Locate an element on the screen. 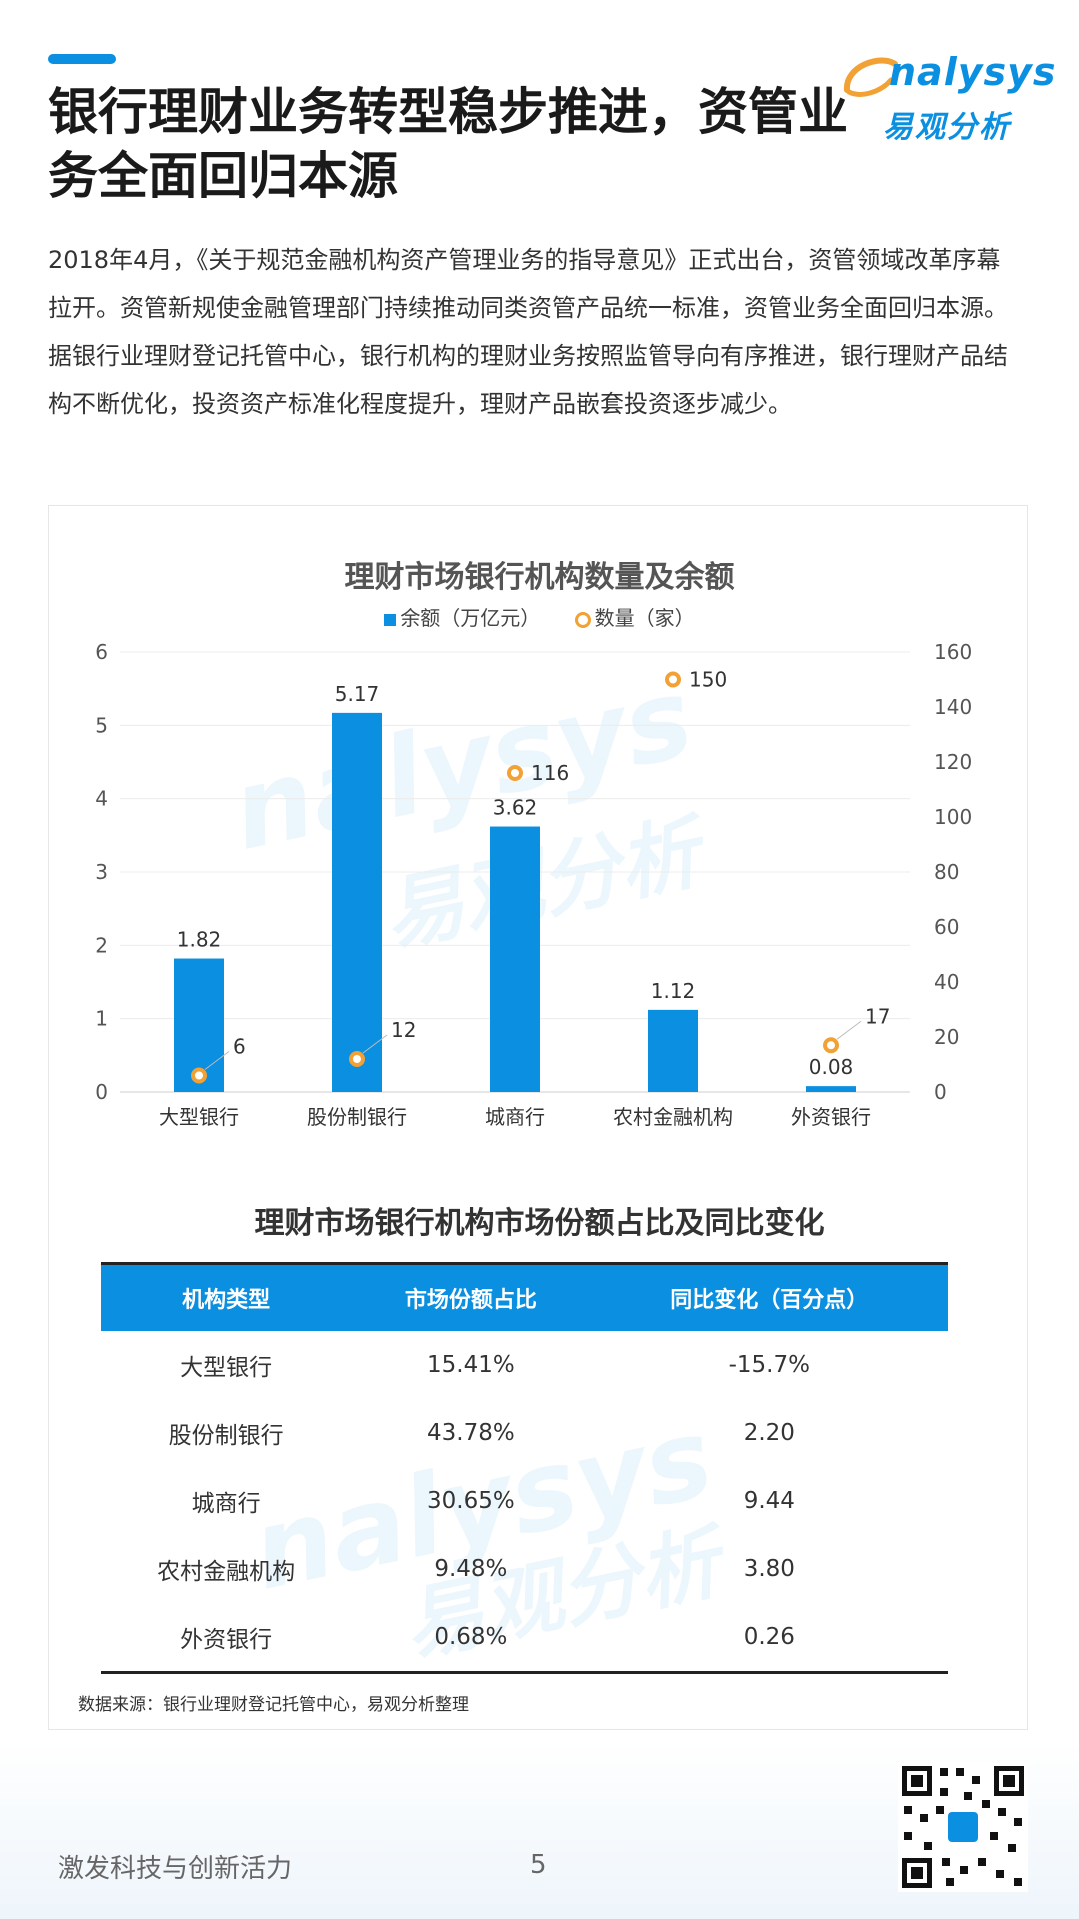 The width and height of the screenshot is (1079, 1919). table-cell: 30.65% is located at coordinates (471, 1501).